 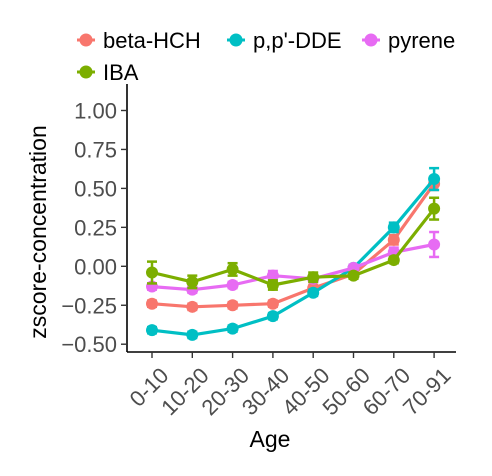 I want to click on legend-label: IBA, so click(x=121, y=72).